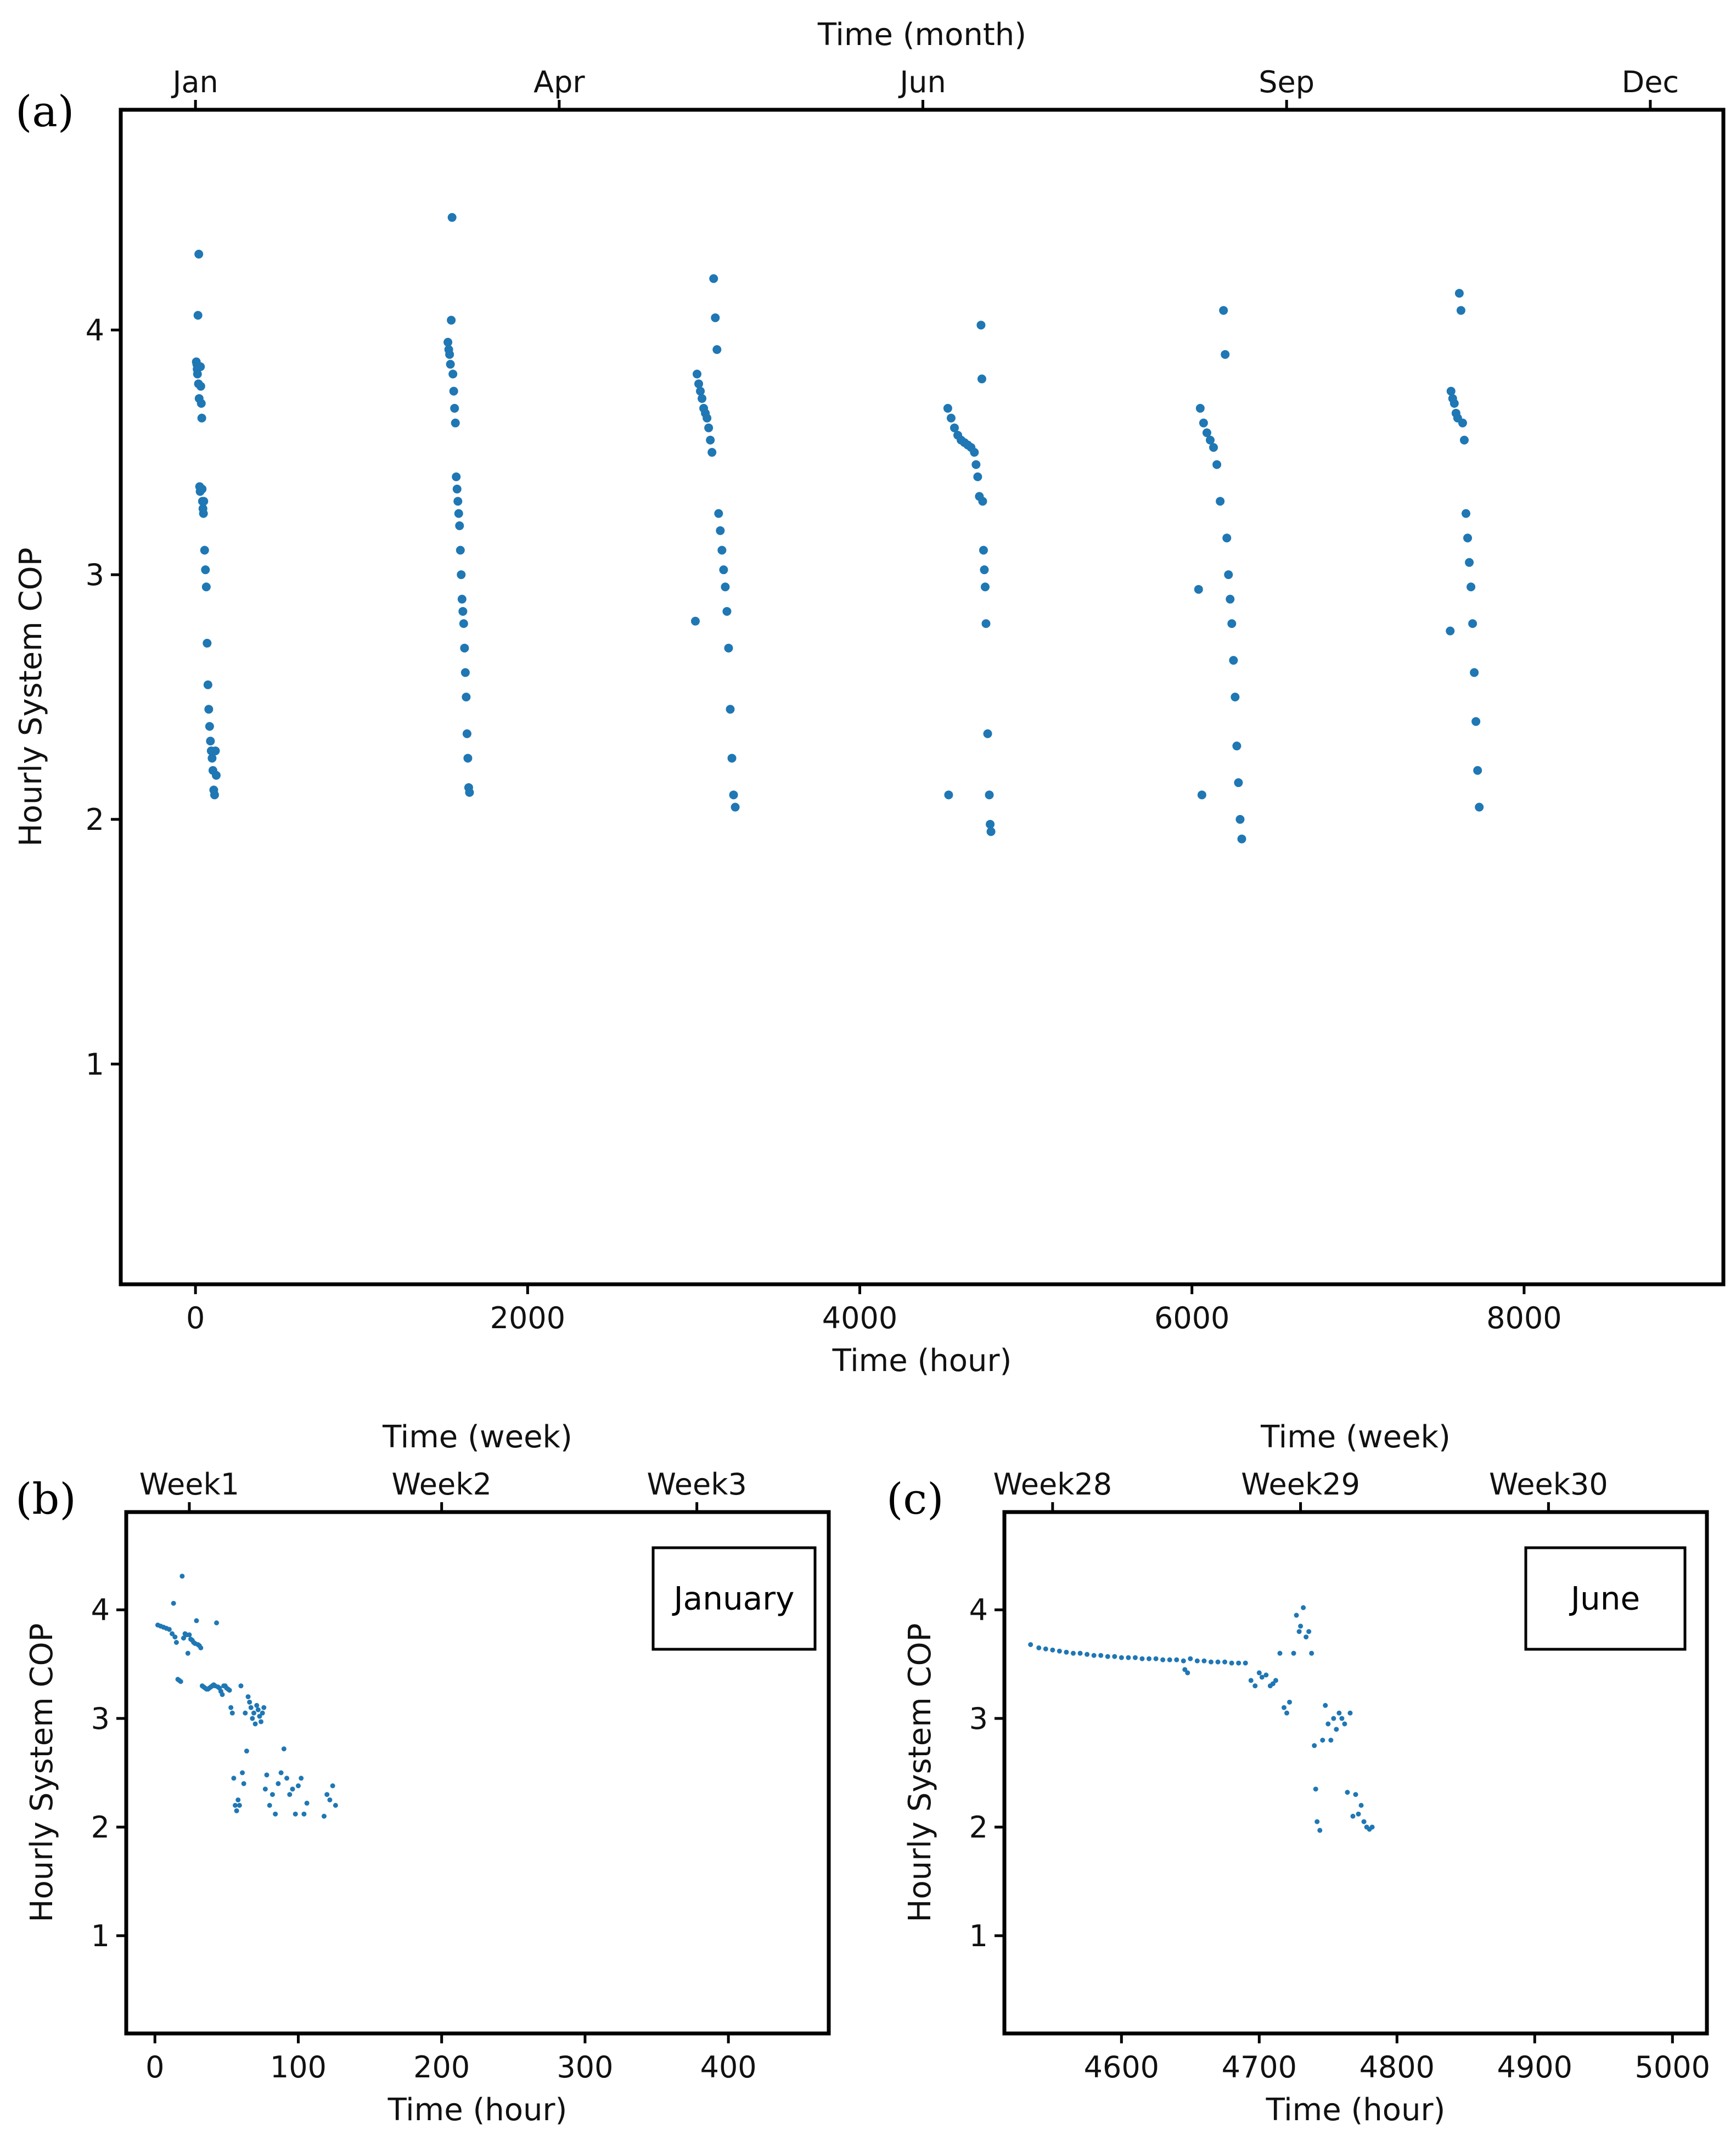  What do you see at coordinates (1053, 1485) in the screenshot?
I see `top-tick-label: Week28` at bounding box center [1053, 1485].